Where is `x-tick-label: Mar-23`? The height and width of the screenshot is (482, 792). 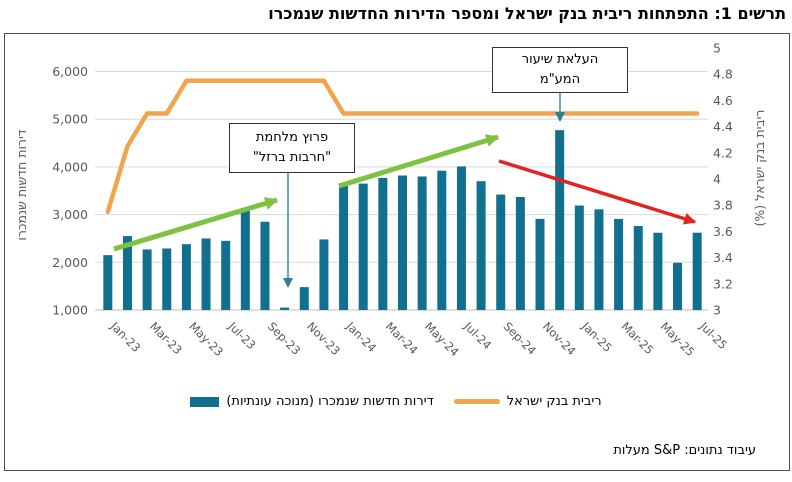 x-tick-label: Mar-23 is located at coordinates (166, 338).